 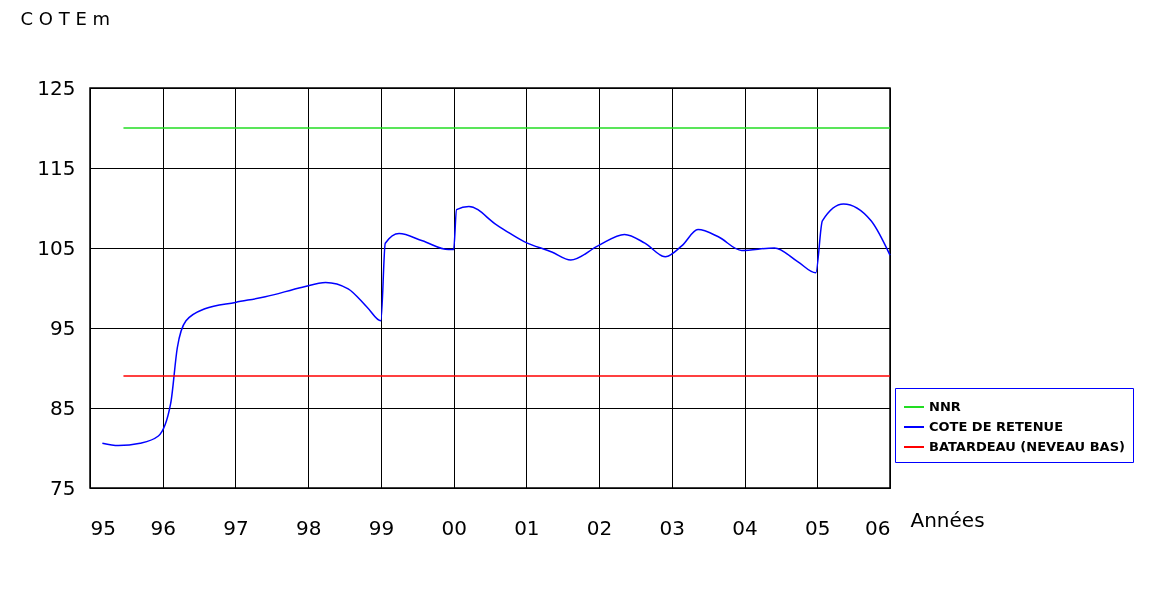 What do you see at coordinates (103, 527) in the screenshot?
I see `x-tick-label: 95` at bounding box center [103, 527].